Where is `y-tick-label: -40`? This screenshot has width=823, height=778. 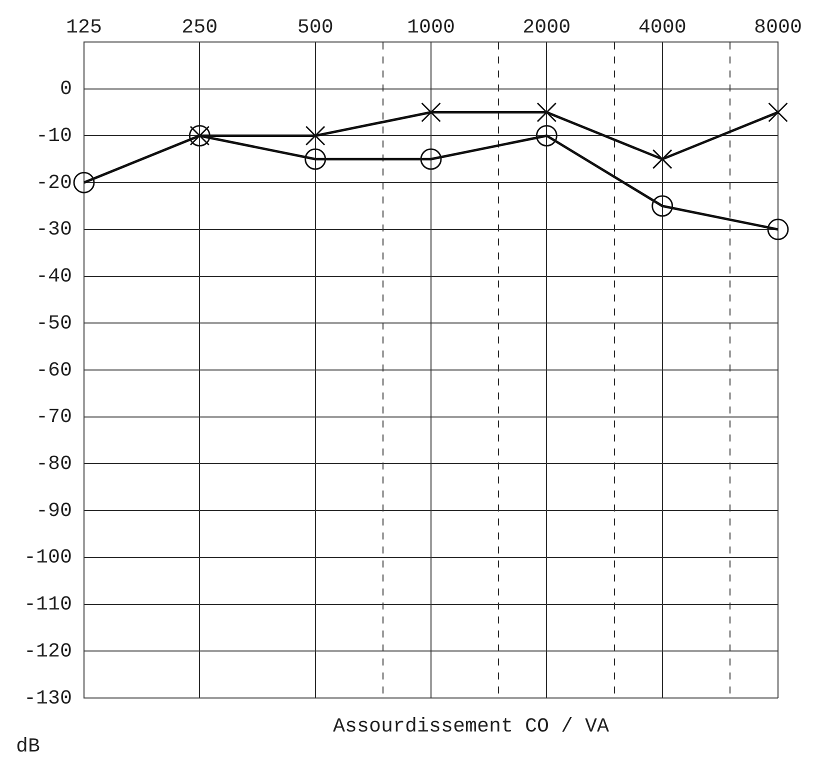
y-tick-label: -40 is located at coordinates (54, 277).